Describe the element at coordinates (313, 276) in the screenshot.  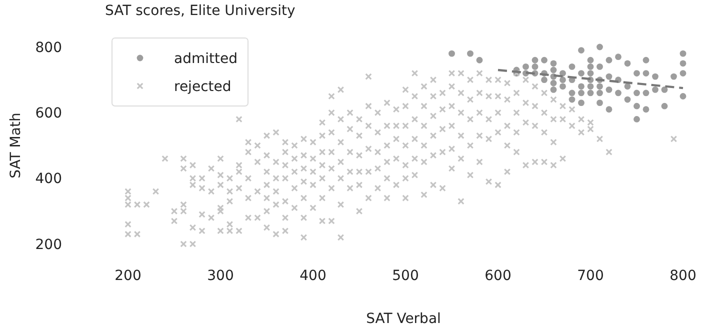
I see `x-tick-label: 400` at that location.